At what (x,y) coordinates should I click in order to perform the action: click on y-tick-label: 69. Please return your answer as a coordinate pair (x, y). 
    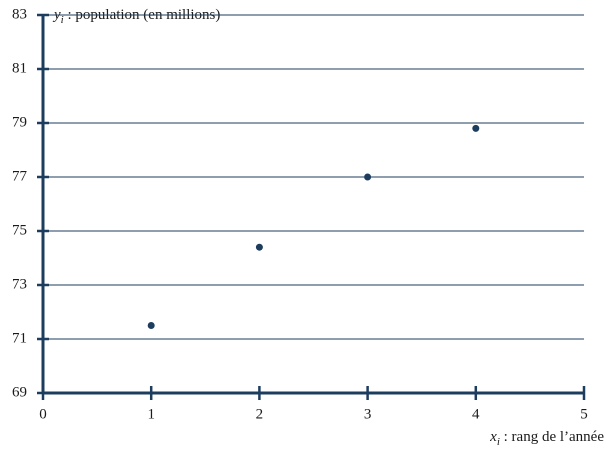
    Looking at the image, I should click on (19, 392).